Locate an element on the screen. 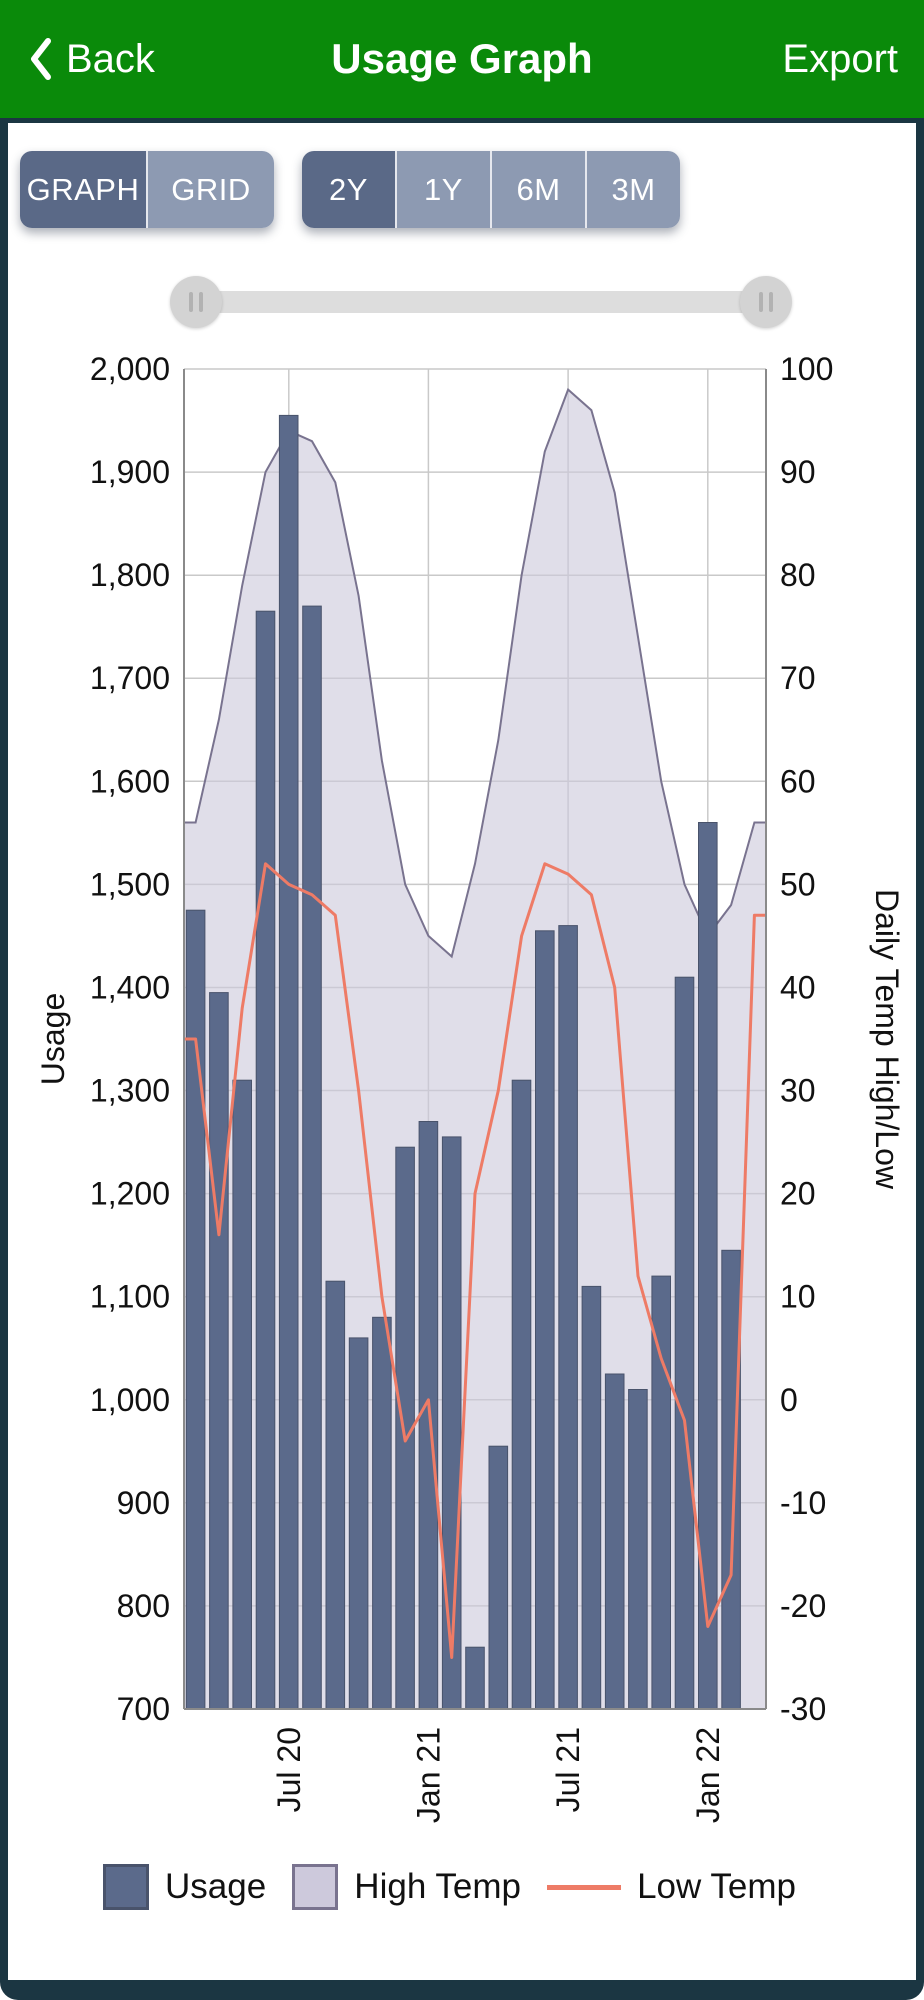 Image resolution: width=924 pixels, height=2000 pixels. chevron-left-icon is located at coordinates (41, 59).